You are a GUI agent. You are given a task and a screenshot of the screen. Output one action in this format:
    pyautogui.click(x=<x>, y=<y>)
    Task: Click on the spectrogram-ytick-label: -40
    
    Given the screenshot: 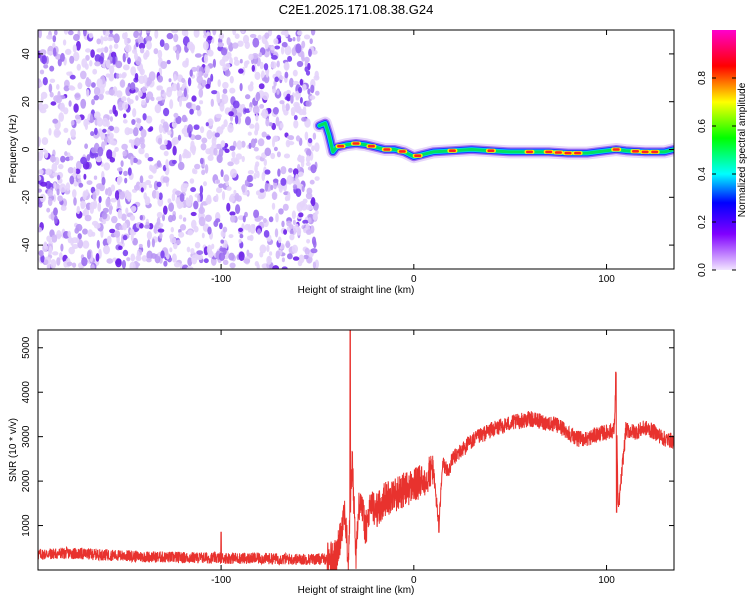 What is the action you would take?
    pyautogui.click(x=26, y=244)
    